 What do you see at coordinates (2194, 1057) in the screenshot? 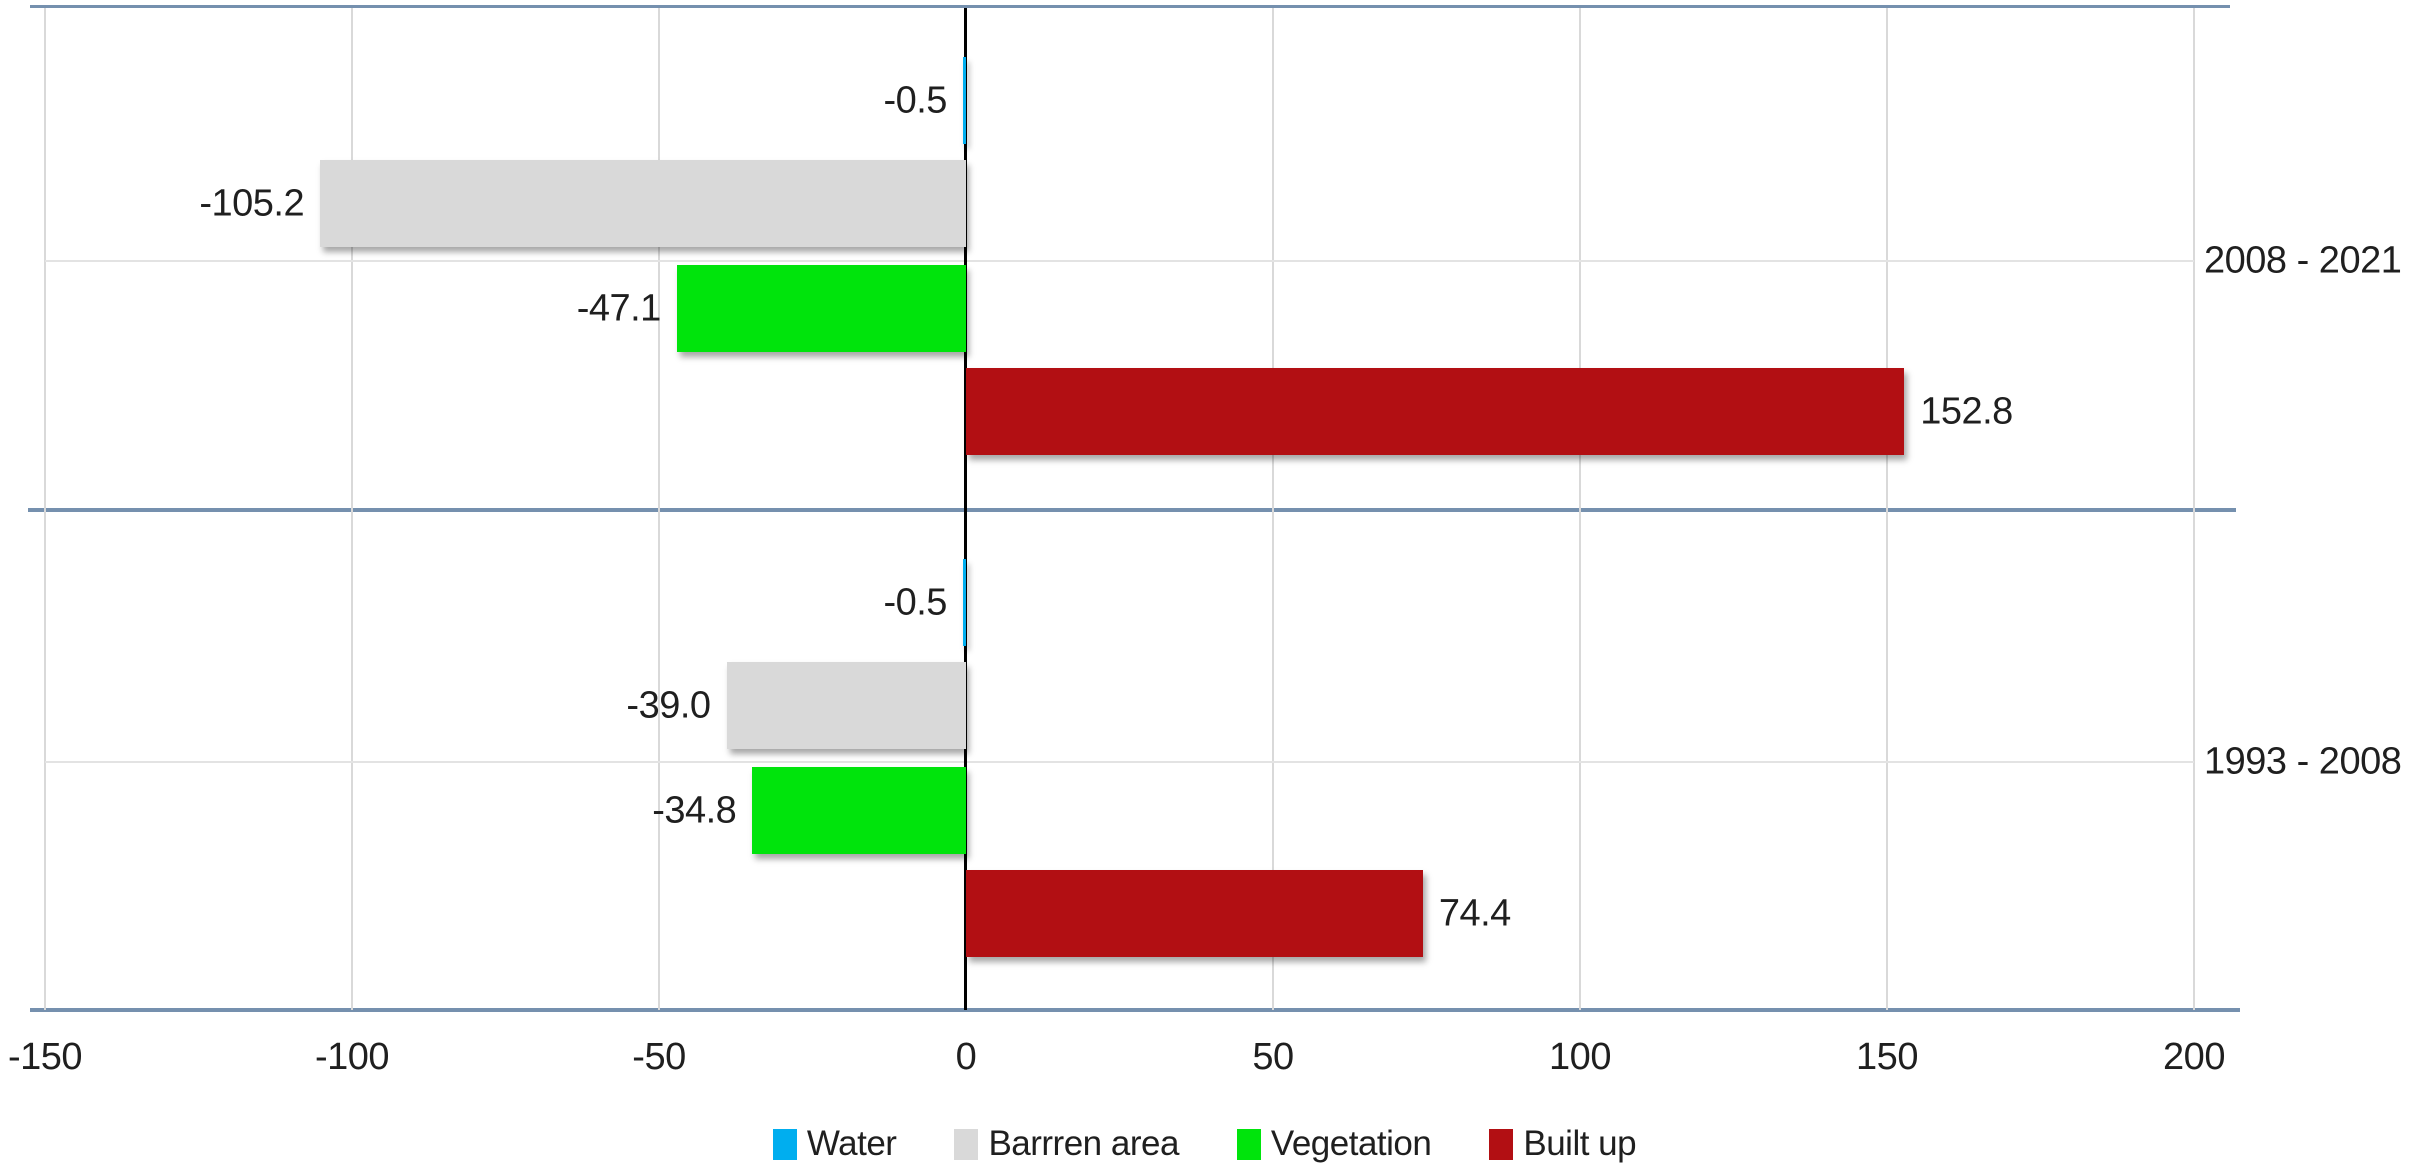
I see `x-tick-200: 200` at bounding box center [2194, 1057].